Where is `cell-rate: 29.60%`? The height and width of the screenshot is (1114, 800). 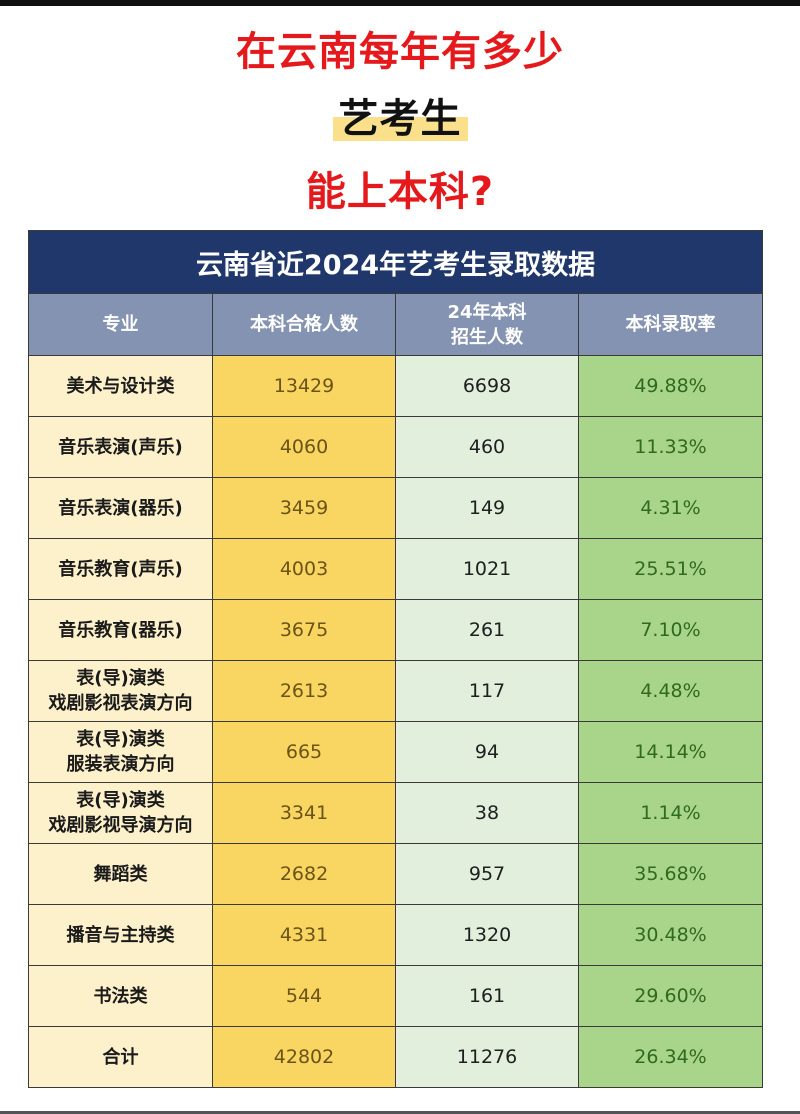 cell-rate: 29.60% is located at coordinates (670, 996).